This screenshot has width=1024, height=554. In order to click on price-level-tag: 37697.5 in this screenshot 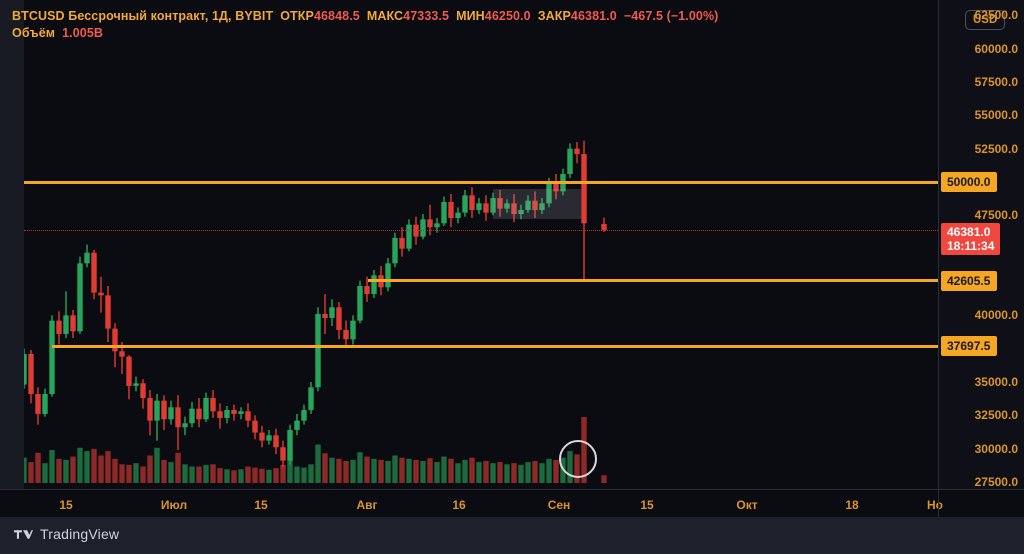, I will do `click(969, 346)`.